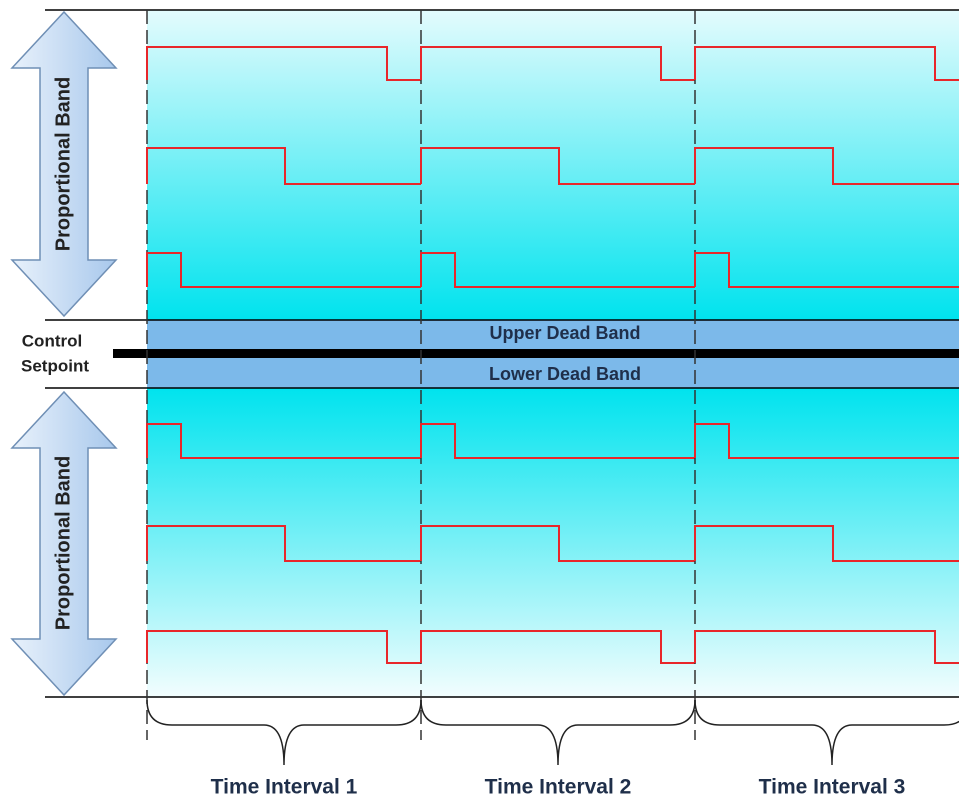 The height and width of the screenshot is (800, 959). Describe the element at coordinates (536, 353) in the screenshot. I see `setpoint-bar` at that location.